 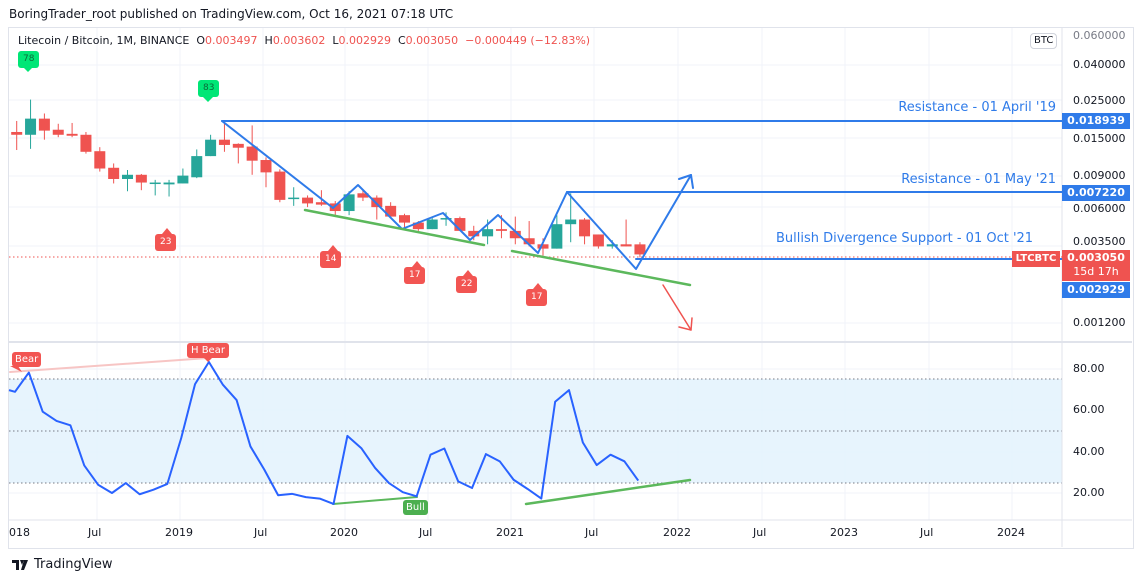 What do you see at coordinates (1011, 532) in the screenshot?
I see `time-tick: 2024` at bounding box center [1011, 532].